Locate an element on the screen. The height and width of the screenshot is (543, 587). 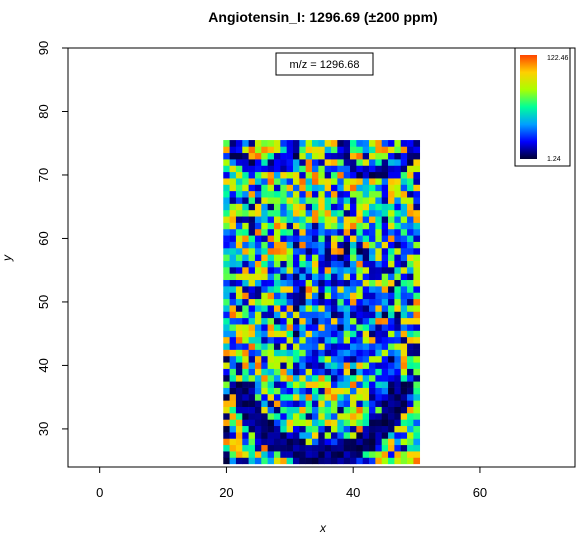
mz-annotation: m/z = 1296.68 is located at coordinates (324, 64).